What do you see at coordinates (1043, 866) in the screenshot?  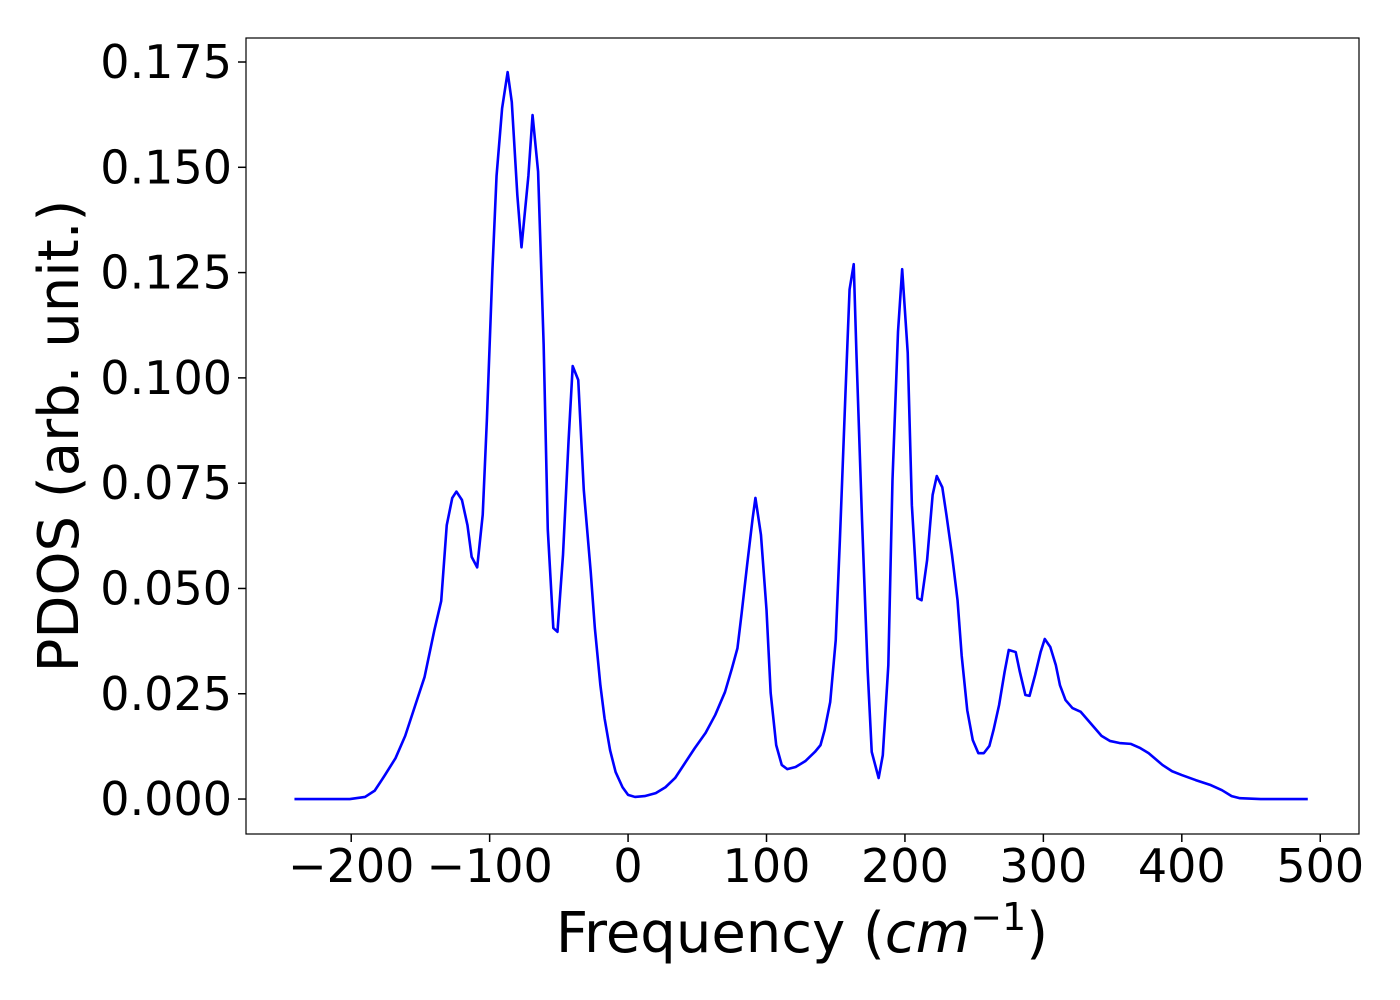 I see `x-tick-label: 300` at bounding box center [1043, 866].